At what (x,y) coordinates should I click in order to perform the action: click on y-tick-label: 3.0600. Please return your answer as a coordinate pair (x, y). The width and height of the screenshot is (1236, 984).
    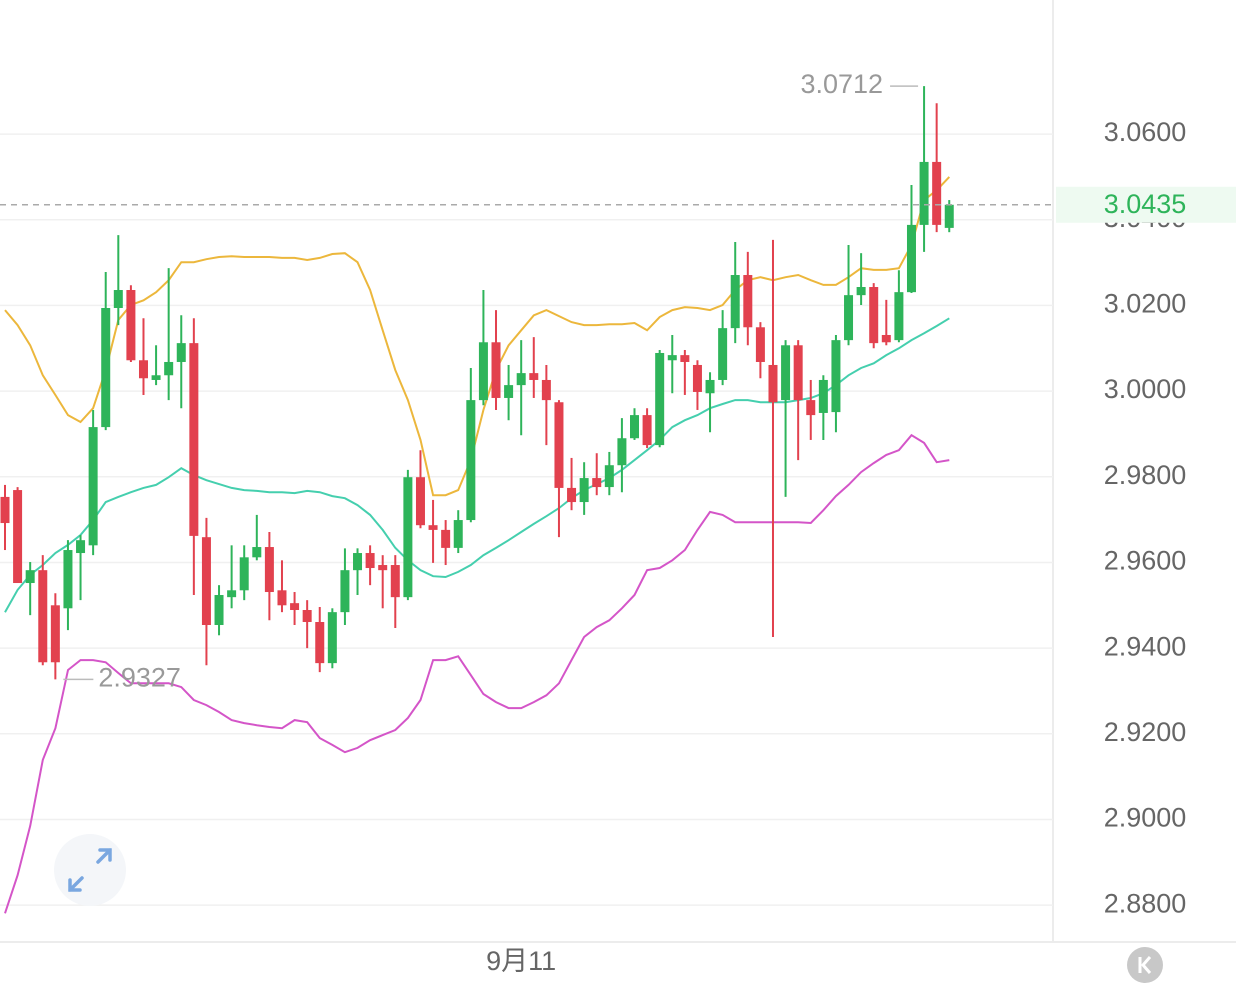
    Looking at the image, I should click on (1145, 132).